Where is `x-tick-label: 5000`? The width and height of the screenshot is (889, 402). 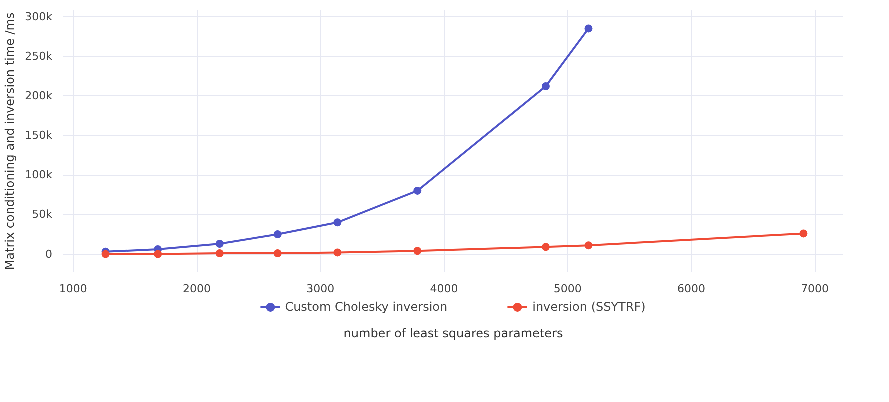
x-tick-label: 5000 is located at coordinates (568, 289).